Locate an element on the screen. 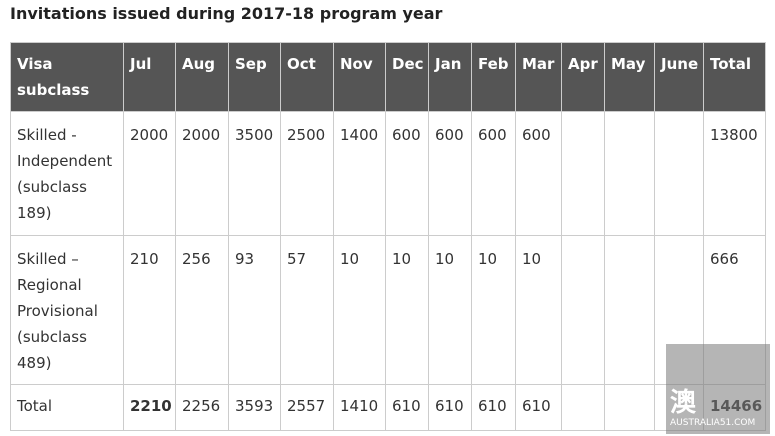 This screenshot has width=775, height=436. header-cell: Feb is located at coordinates (493, 77).